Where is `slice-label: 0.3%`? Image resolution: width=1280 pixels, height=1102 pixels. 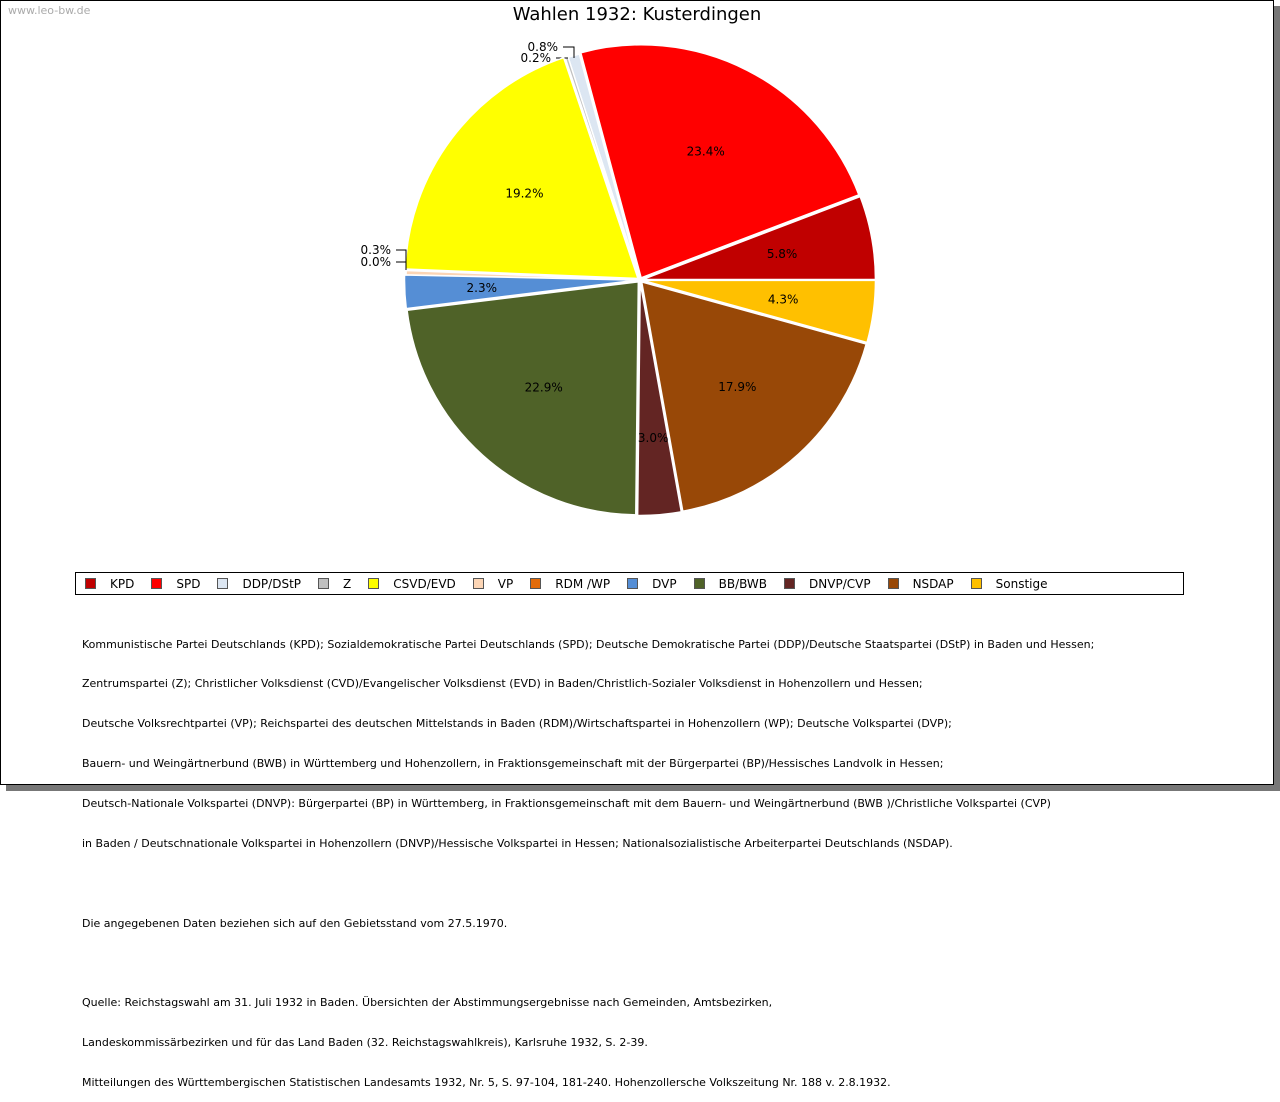 slice-label: 0.3% is located at coordinates (376, 250).